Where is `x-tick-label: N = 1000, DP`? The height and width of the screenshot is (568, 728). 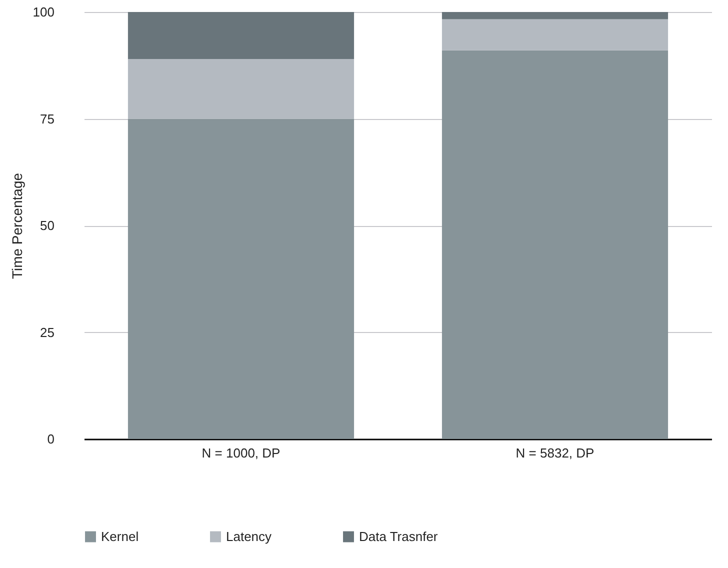 x-tick-label: N = 1000, DP is located at coordinates (241, 453).